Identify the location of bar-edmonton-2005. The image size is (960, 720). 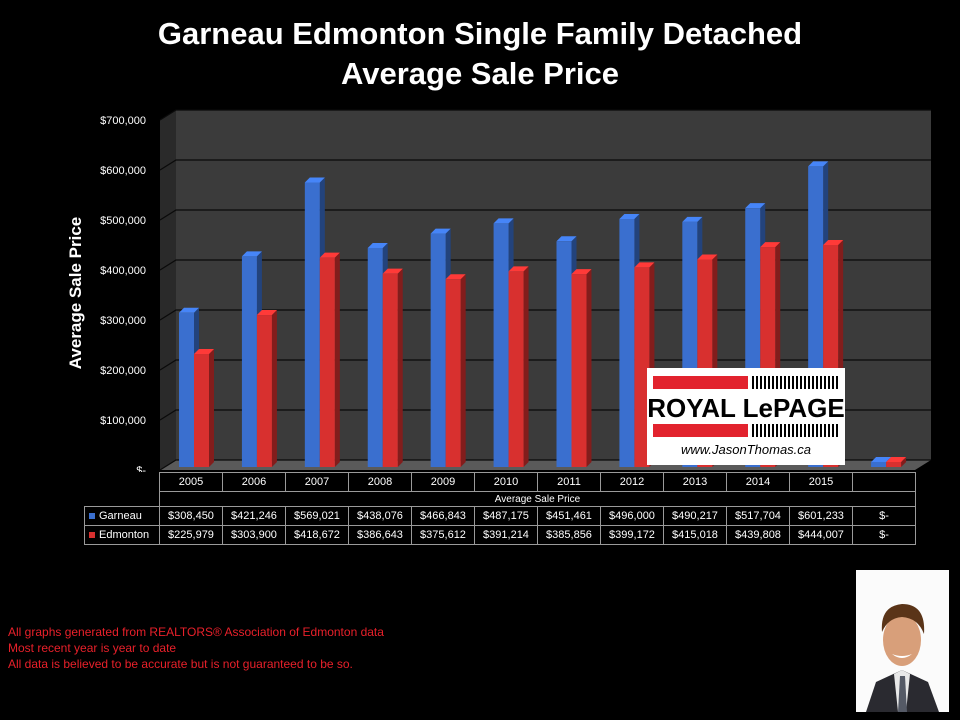
(204, 408).